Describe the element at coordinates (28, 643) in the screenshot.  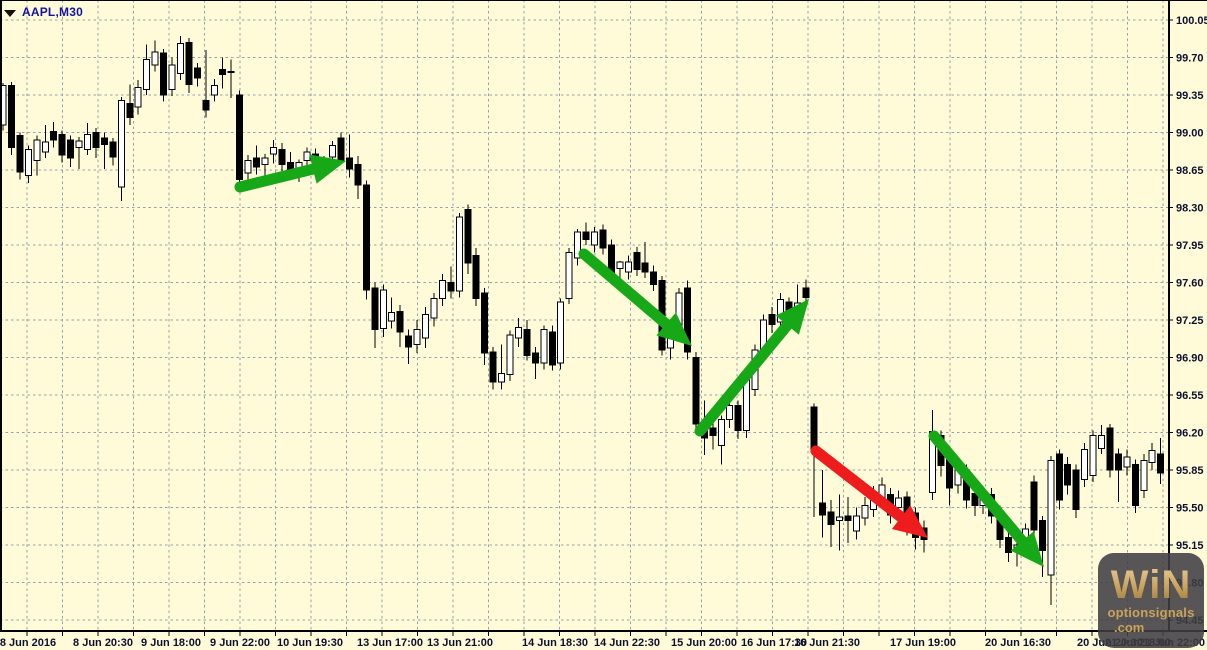
I see `time-label: 8 Jun 2016` at that location.